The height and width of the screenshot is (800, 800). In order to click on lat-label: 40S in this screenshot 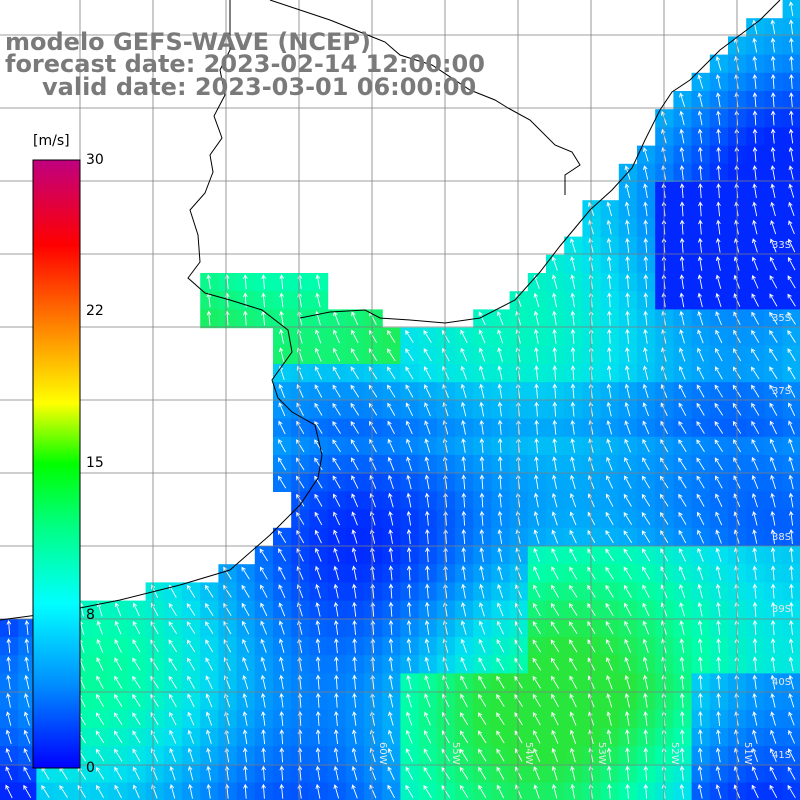, I will do `click(782, 682)`.